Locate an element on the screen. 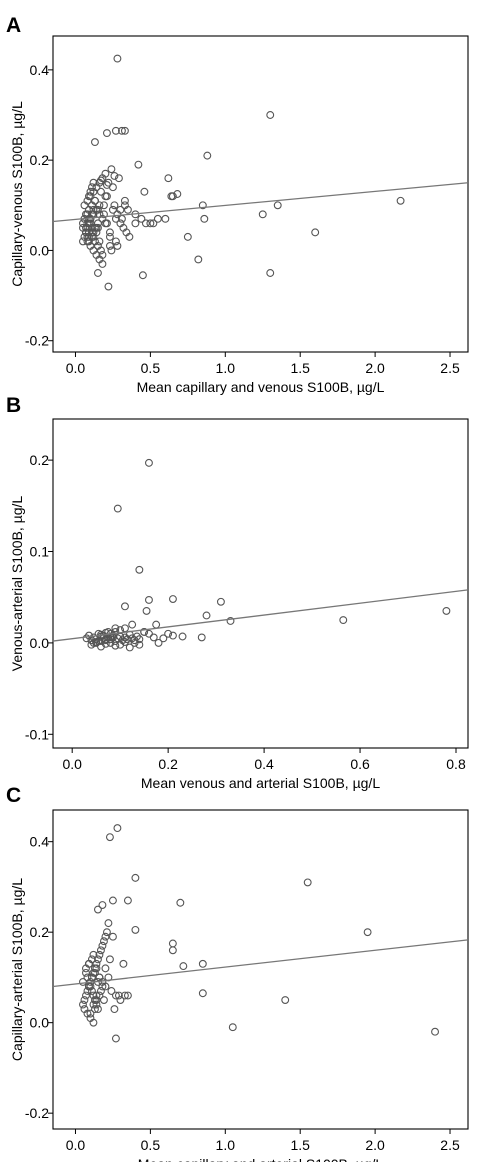  x-axis-label-a: Mean capillary and venous S100B, µg/L is located at coordinates (261, 387).